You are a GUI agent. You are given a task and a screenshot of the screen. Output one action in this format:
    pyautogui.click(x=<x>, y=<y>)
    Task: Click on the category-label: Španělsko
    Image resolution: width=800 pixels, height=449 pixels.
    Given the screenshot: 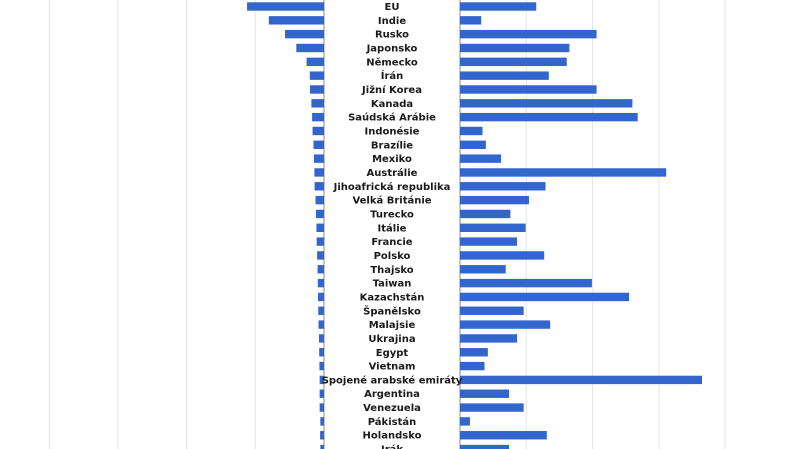 What is the action you would take?
    pyautogui.click(x=392, y=310)
    